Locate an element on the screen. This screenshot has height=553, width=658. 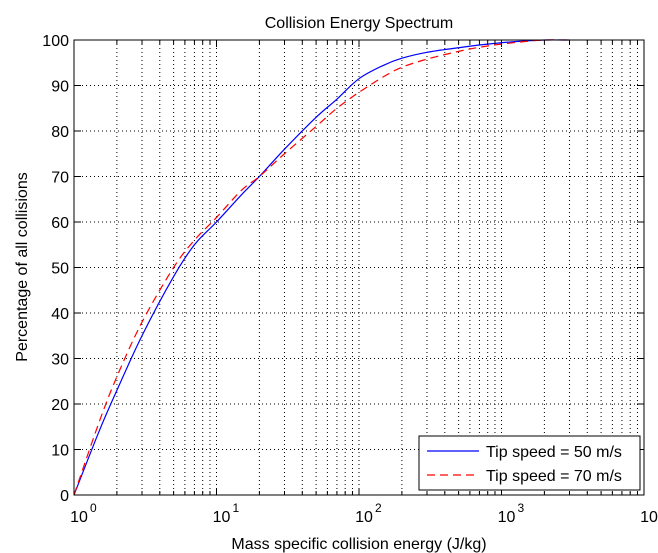
y-tick-labels: 0 10 20 30 40 50 60 70 80 90 100 is located at coordinates (55, 269).